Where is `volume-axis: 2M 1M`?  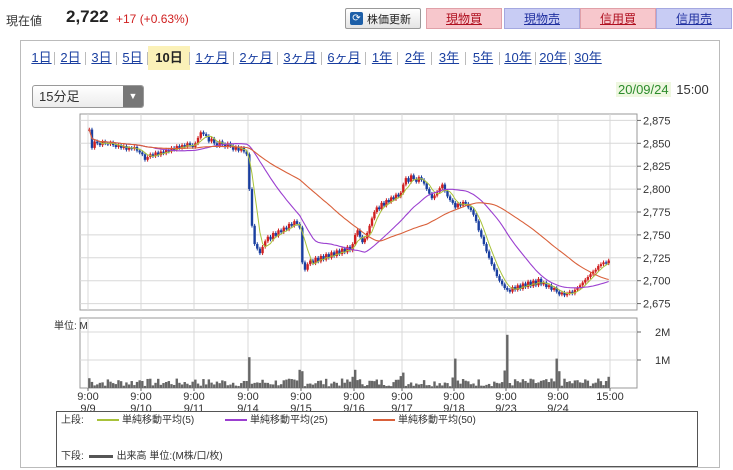 volume-axis: 2M 1M is located at coordinates (653, 347).